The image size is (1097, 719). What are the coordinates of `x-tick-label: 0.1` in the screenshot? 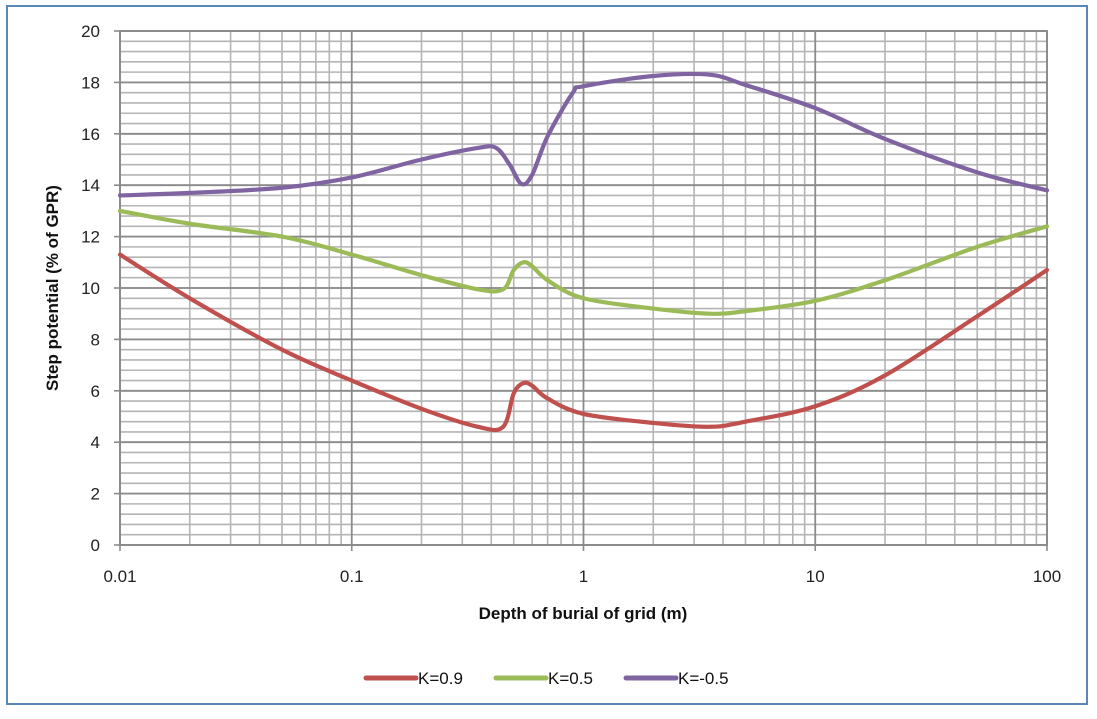 It's located at (352, 576).